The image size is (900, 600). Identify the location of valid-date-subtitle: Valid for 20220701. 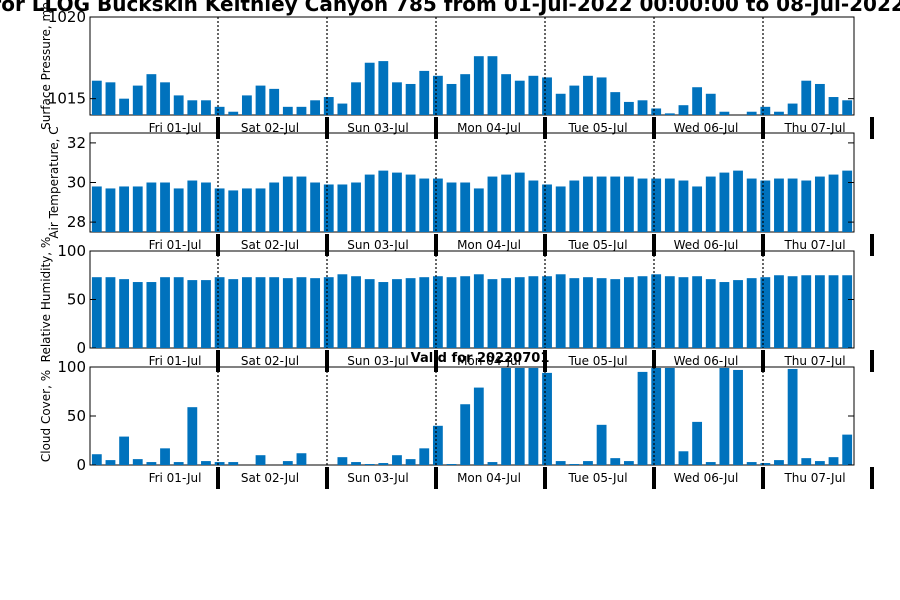
(480, 358).